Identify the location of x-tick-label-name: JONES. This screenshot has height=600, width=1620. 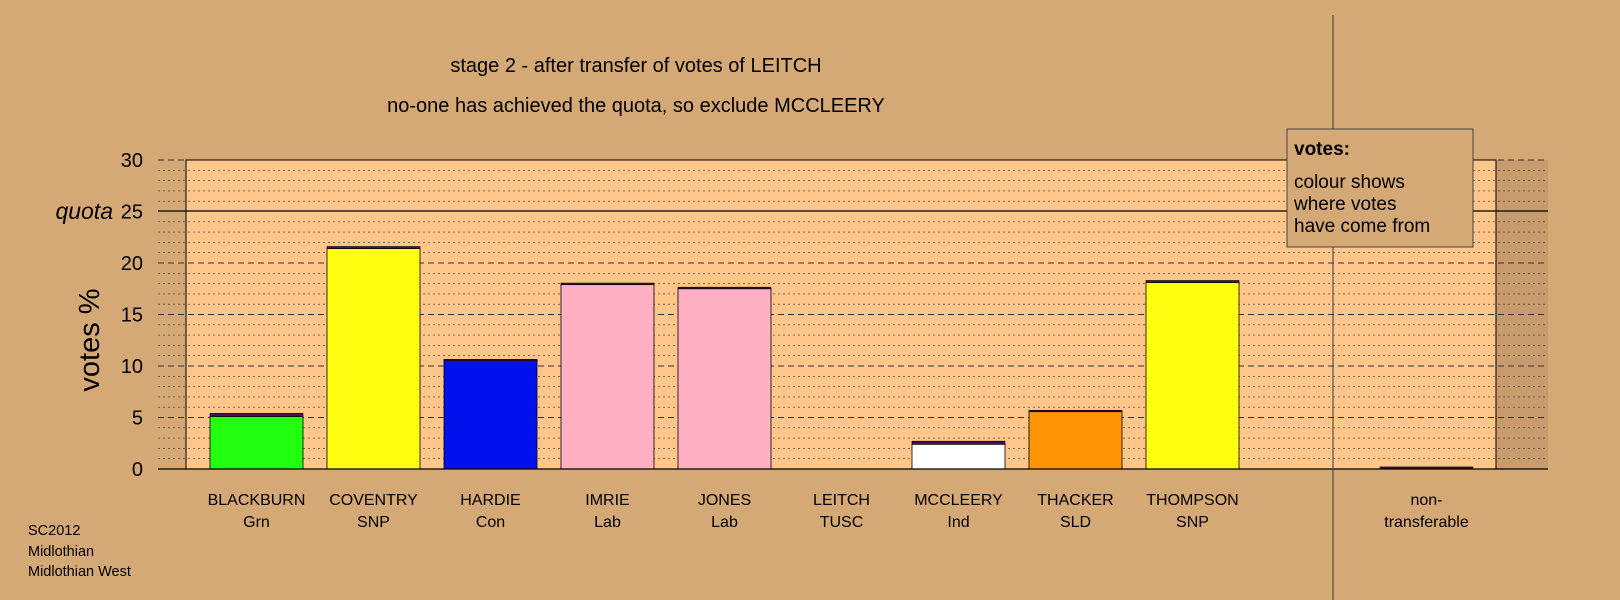
(724, 500).